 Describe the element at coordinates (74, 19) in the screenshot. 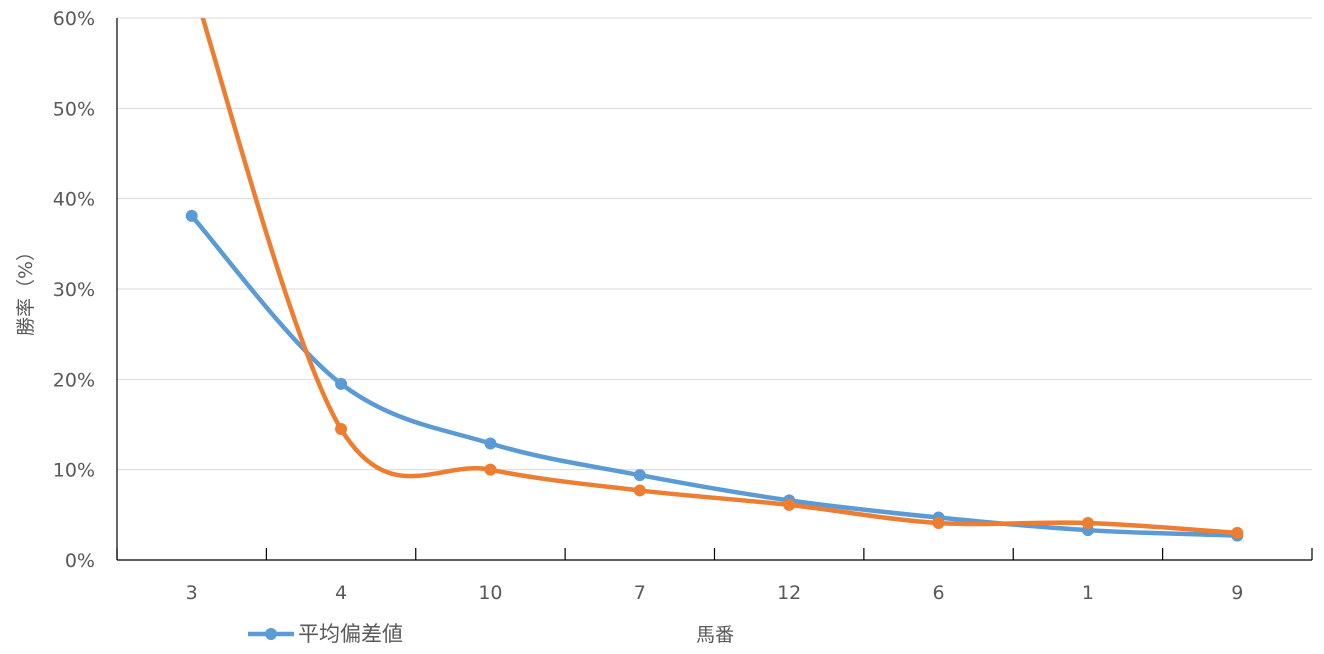

I see `y-tick-label: 60%` at that location.